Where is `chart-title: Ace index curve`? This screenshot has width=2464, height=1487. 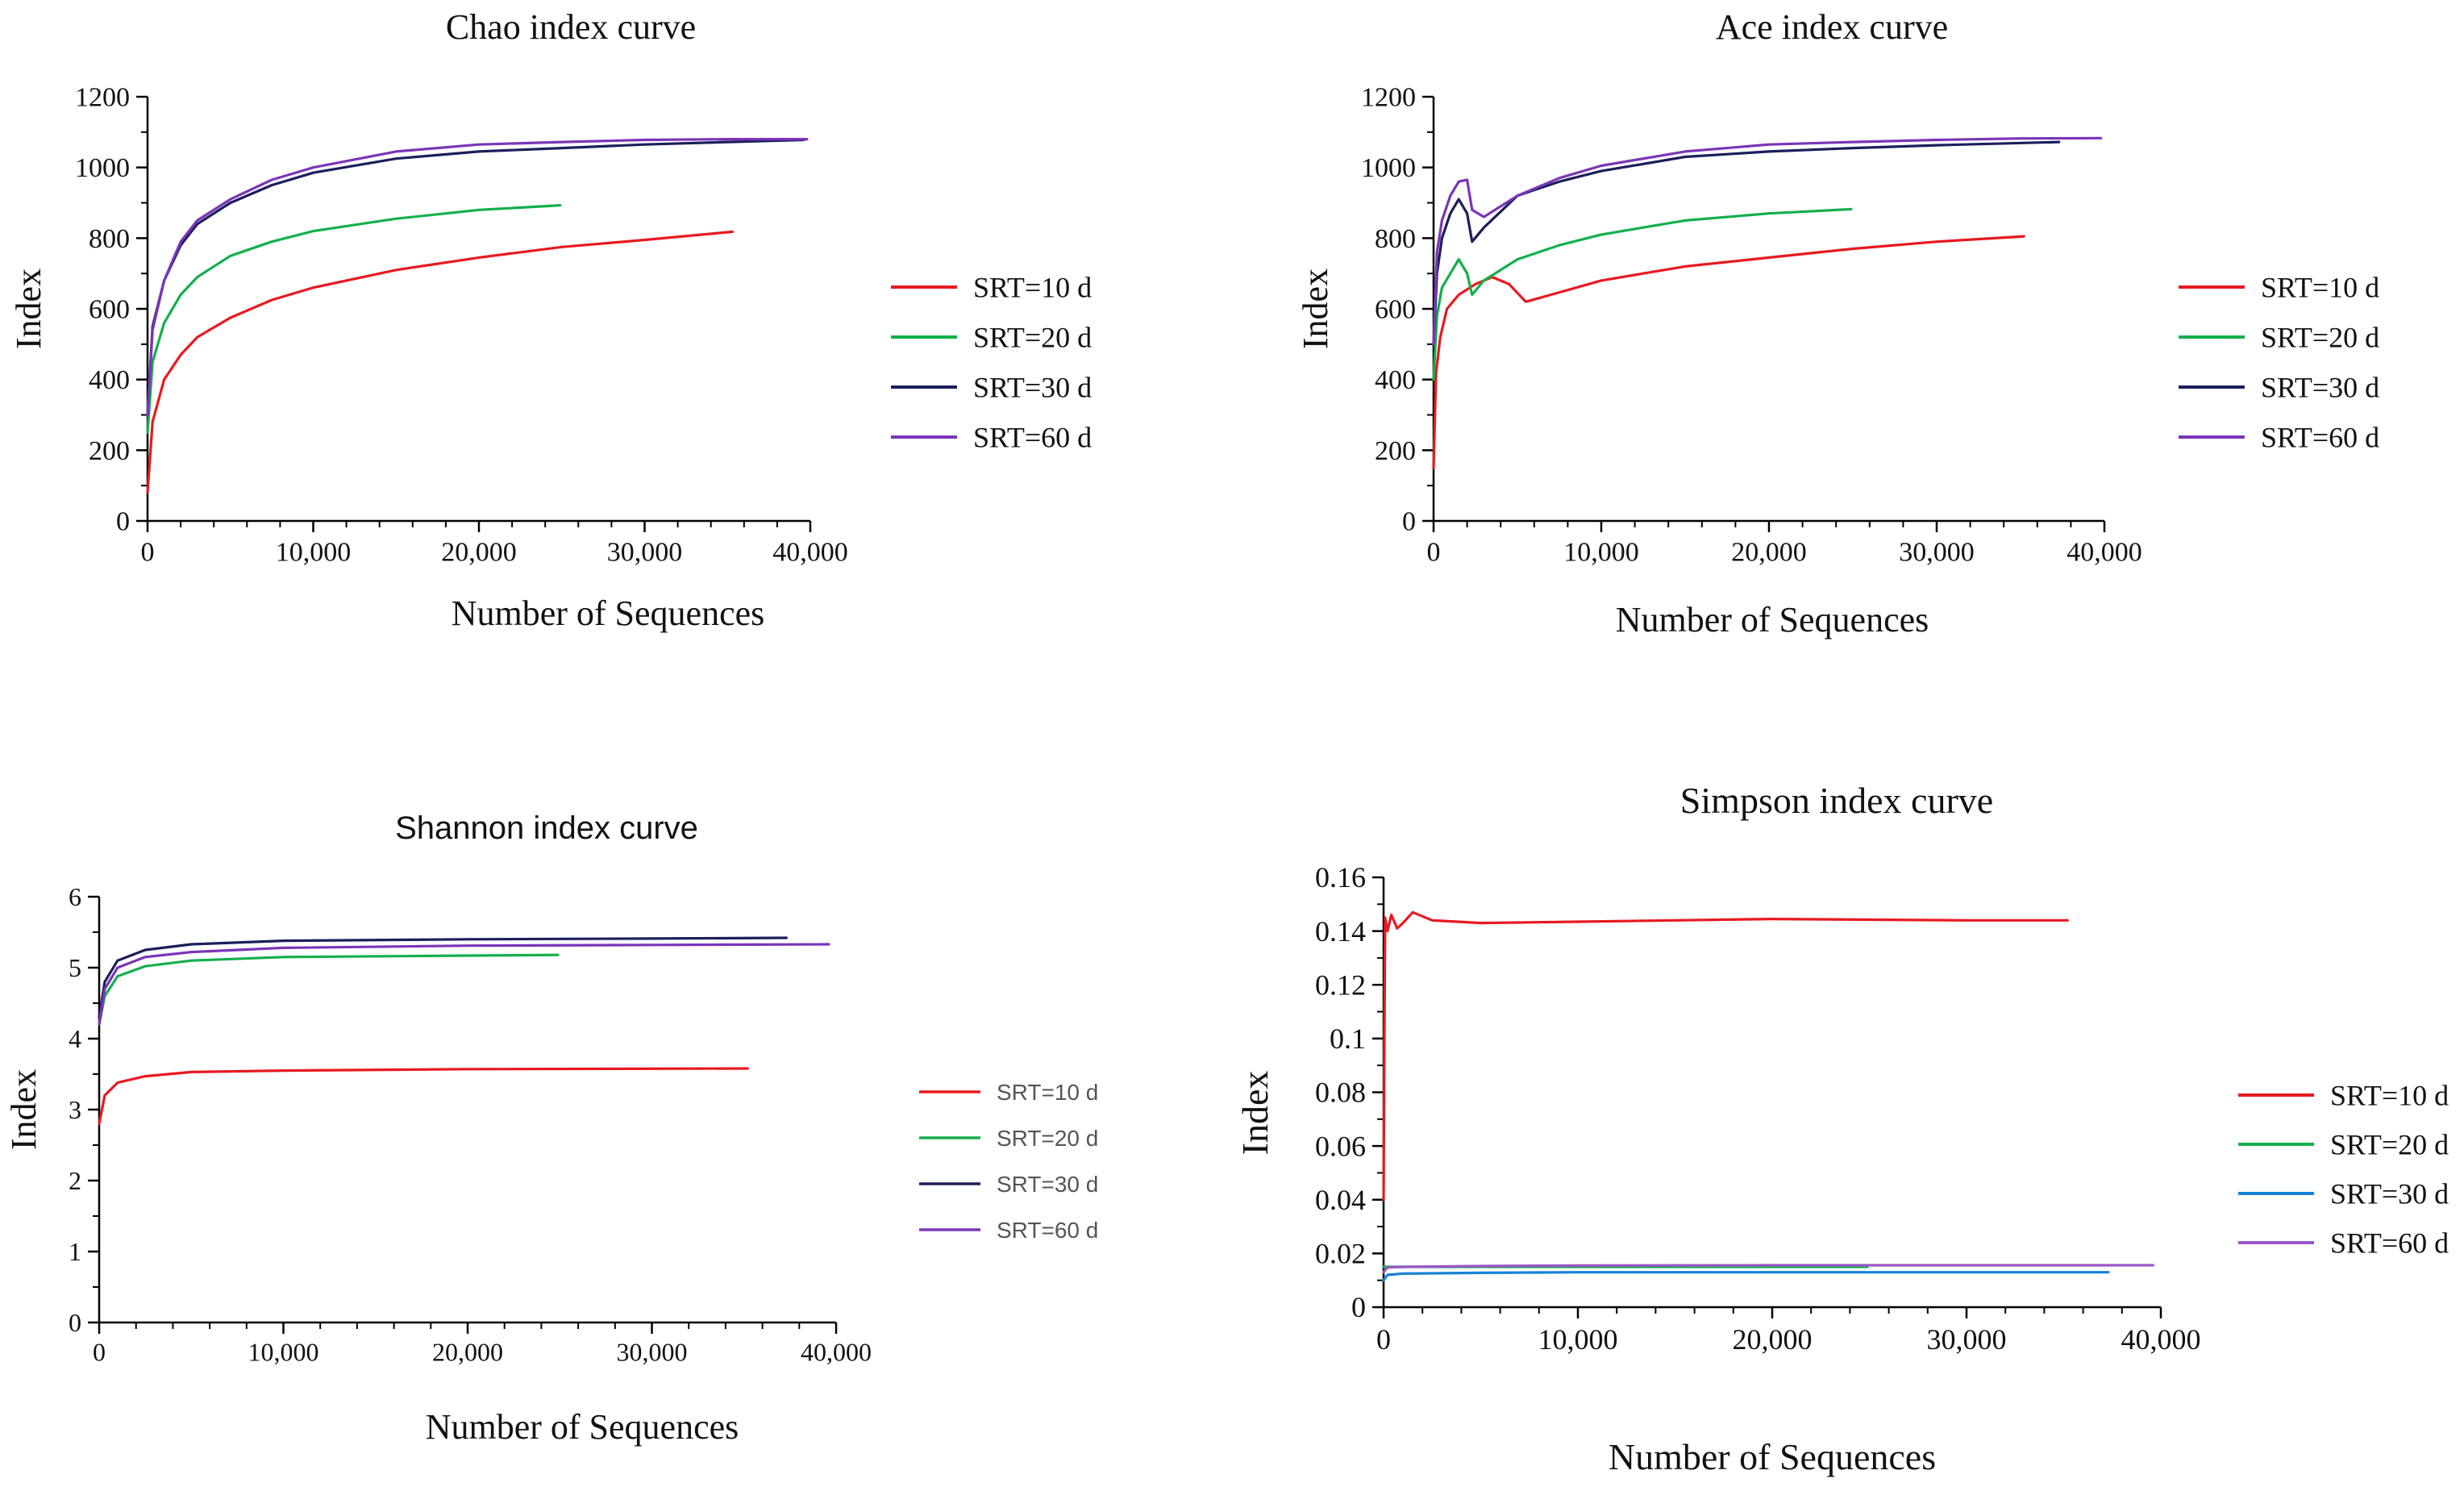 chart-title: Ace index curve is located at coordinates (1832, 27).